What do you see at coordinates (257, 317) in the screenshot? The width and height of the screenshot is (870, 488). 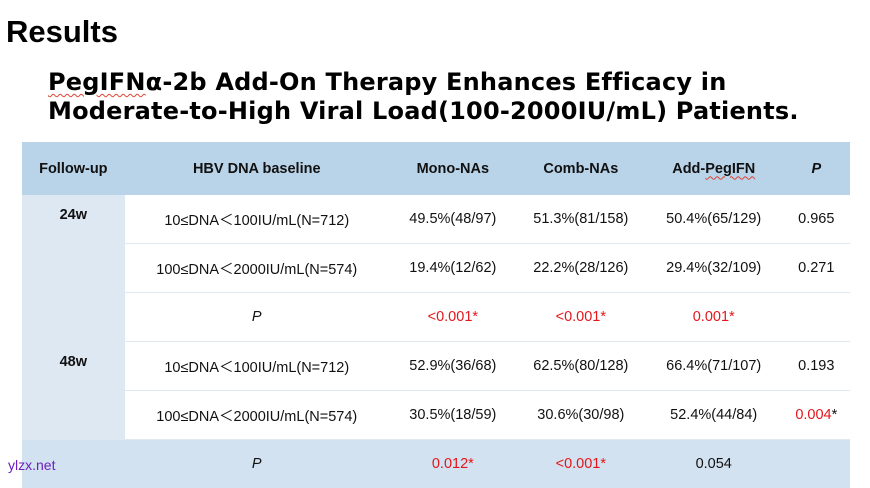 I see `p-row-label: P` at bounding box center [257, 317].